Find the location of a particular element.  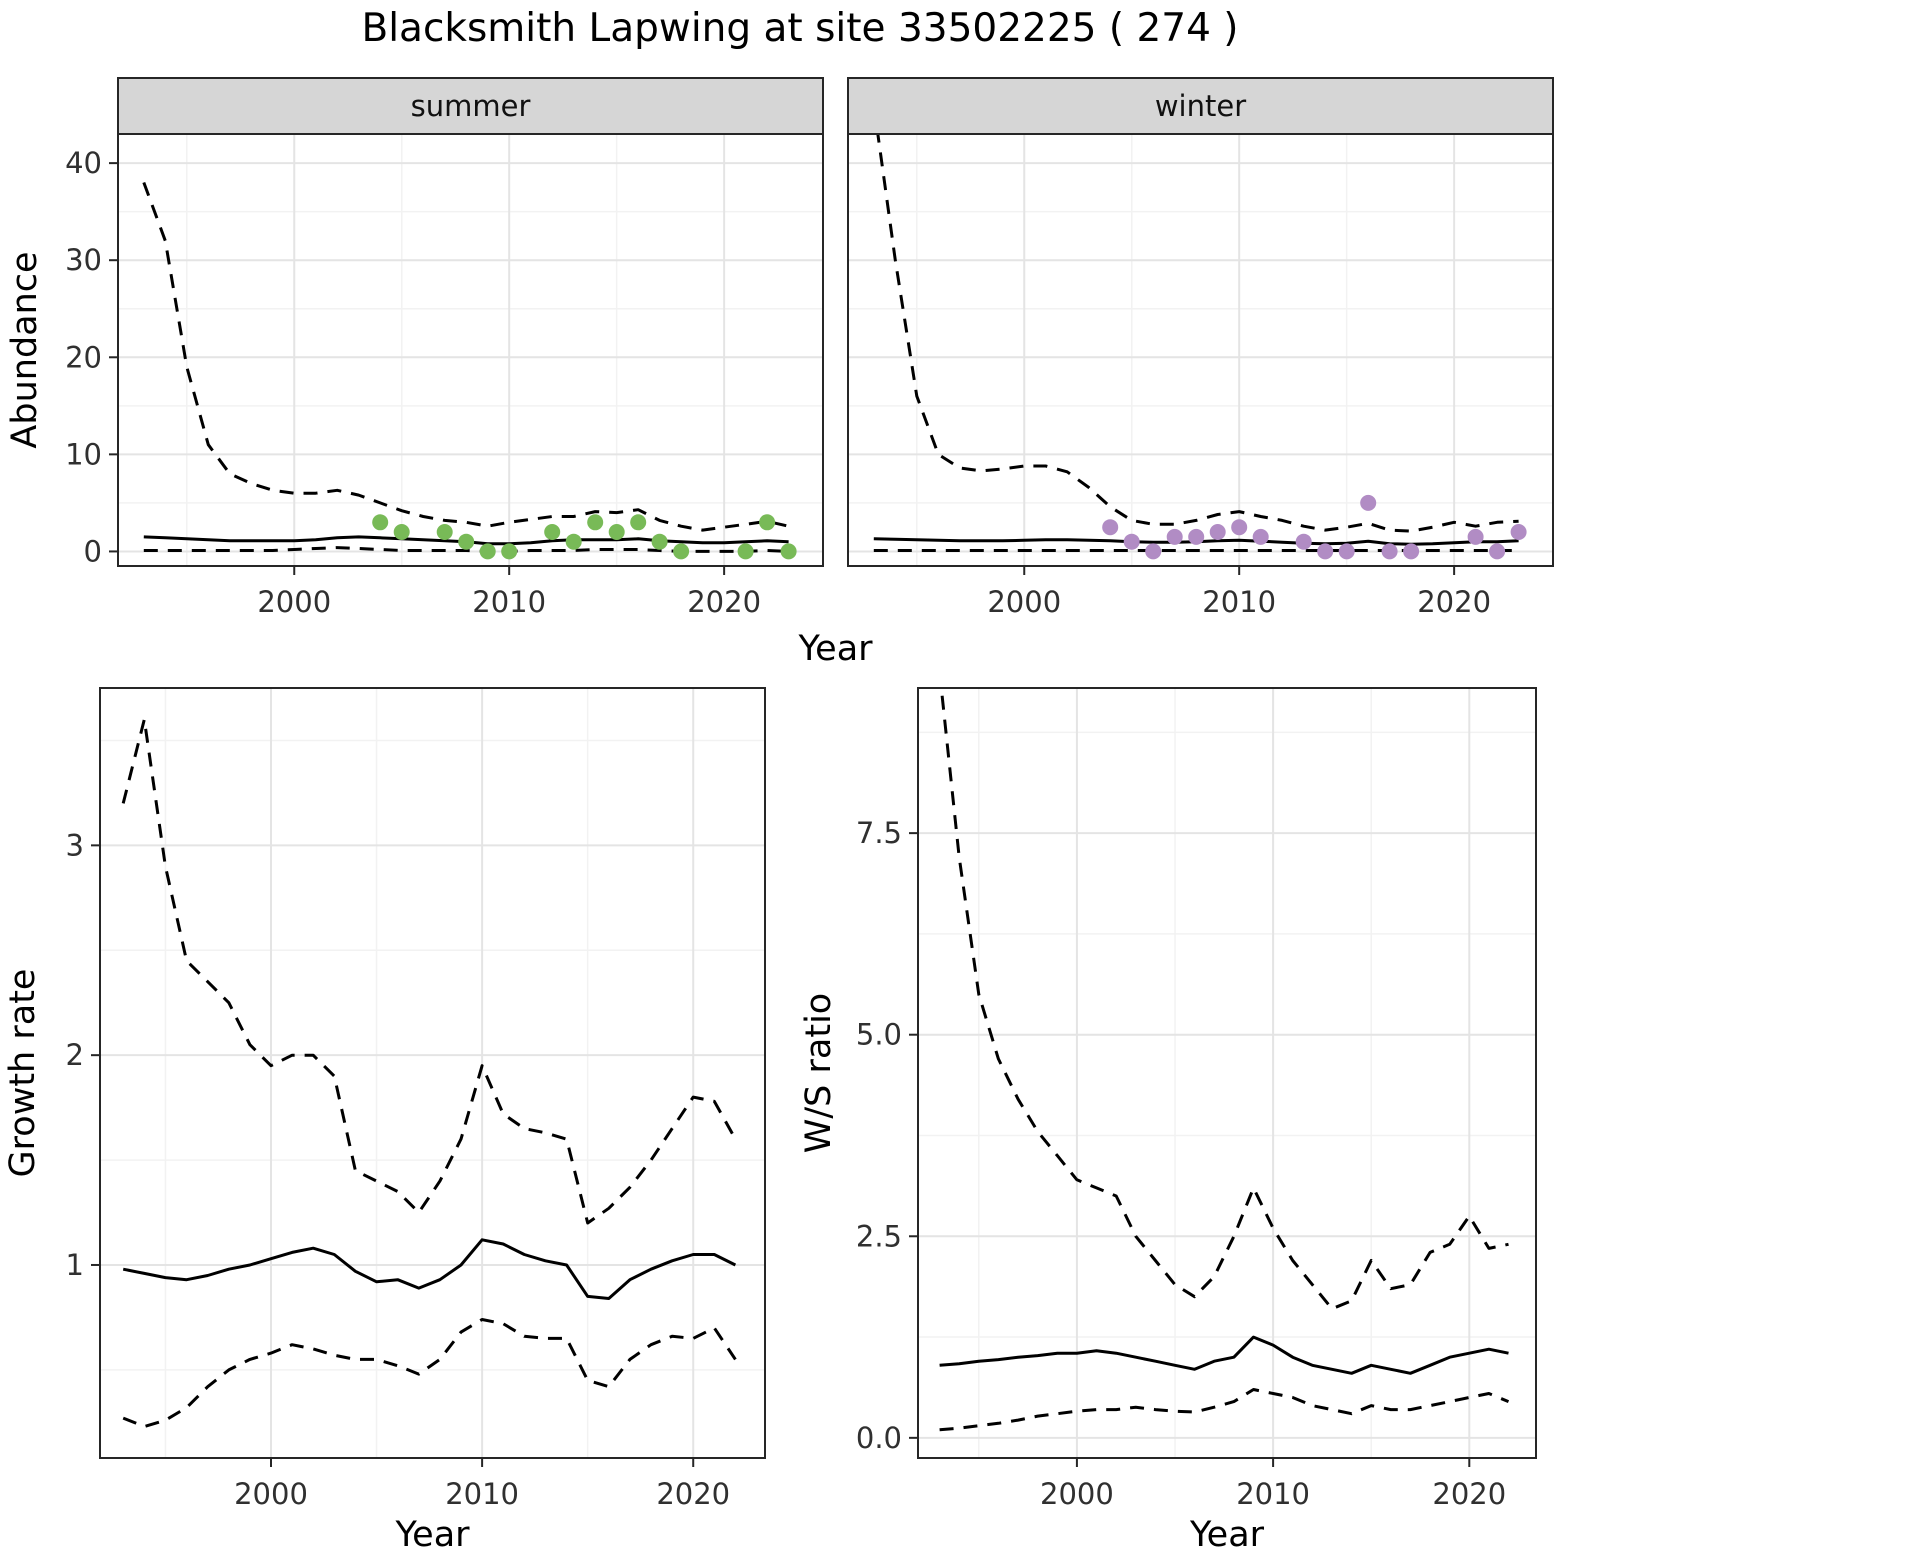

observed-counts-winter is located at coordinates (1314, 527).